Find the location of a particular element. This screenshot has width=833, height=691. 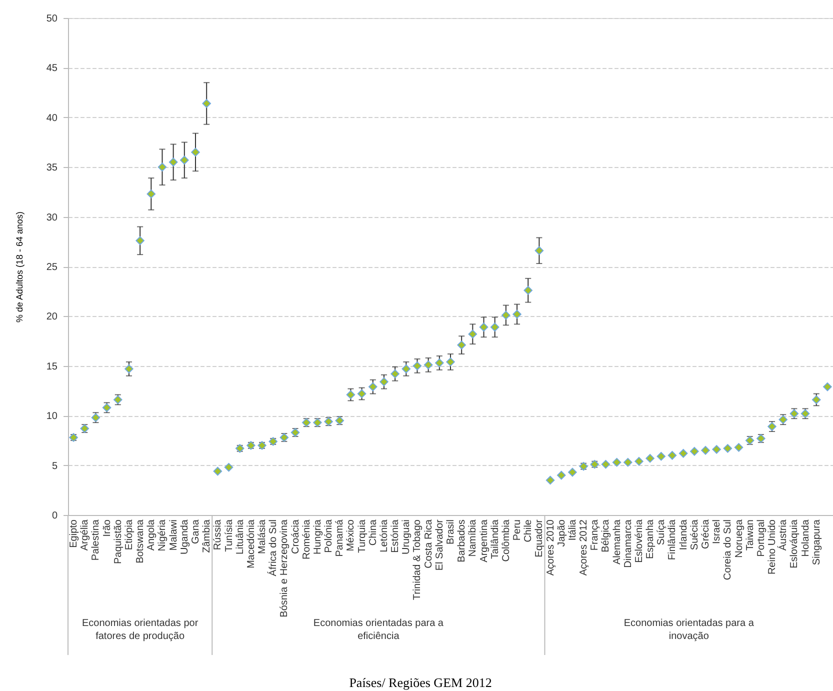

x-tick-label: Itália is located at coordinates (572, 530).